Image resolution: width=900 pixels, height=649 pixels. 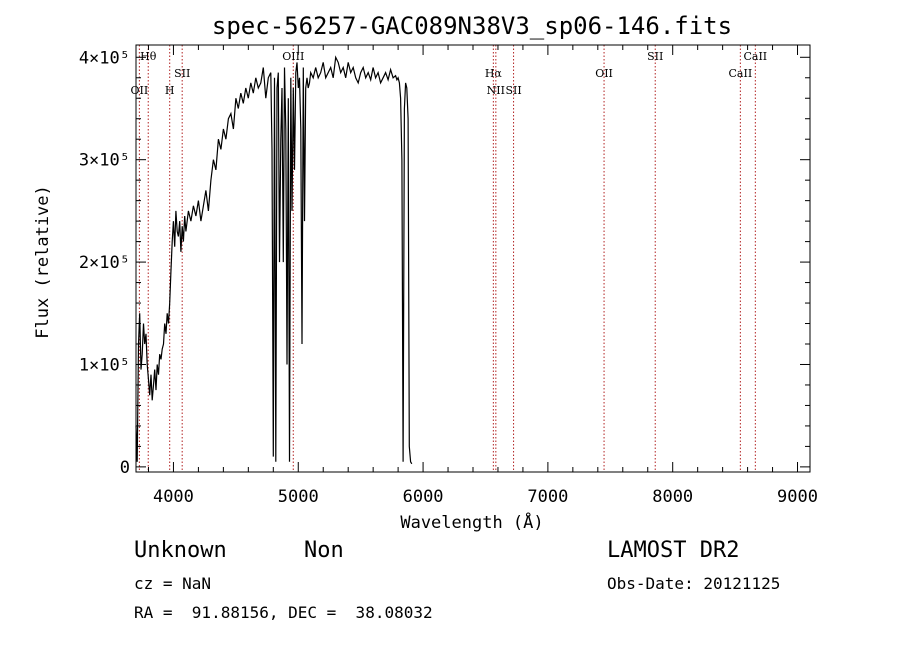 What do you see at coordinates (741, 73) in the screenshot?
I see `line-marker-label-10: CaII` at bounding box center [741, 73].